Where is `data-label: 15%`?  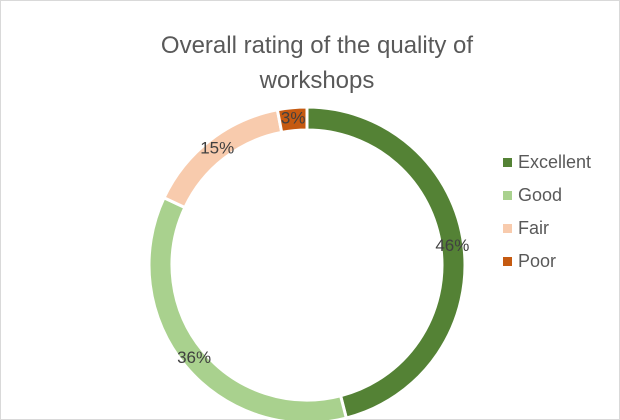
data-label: 15% is located at coordinates (217, 148).